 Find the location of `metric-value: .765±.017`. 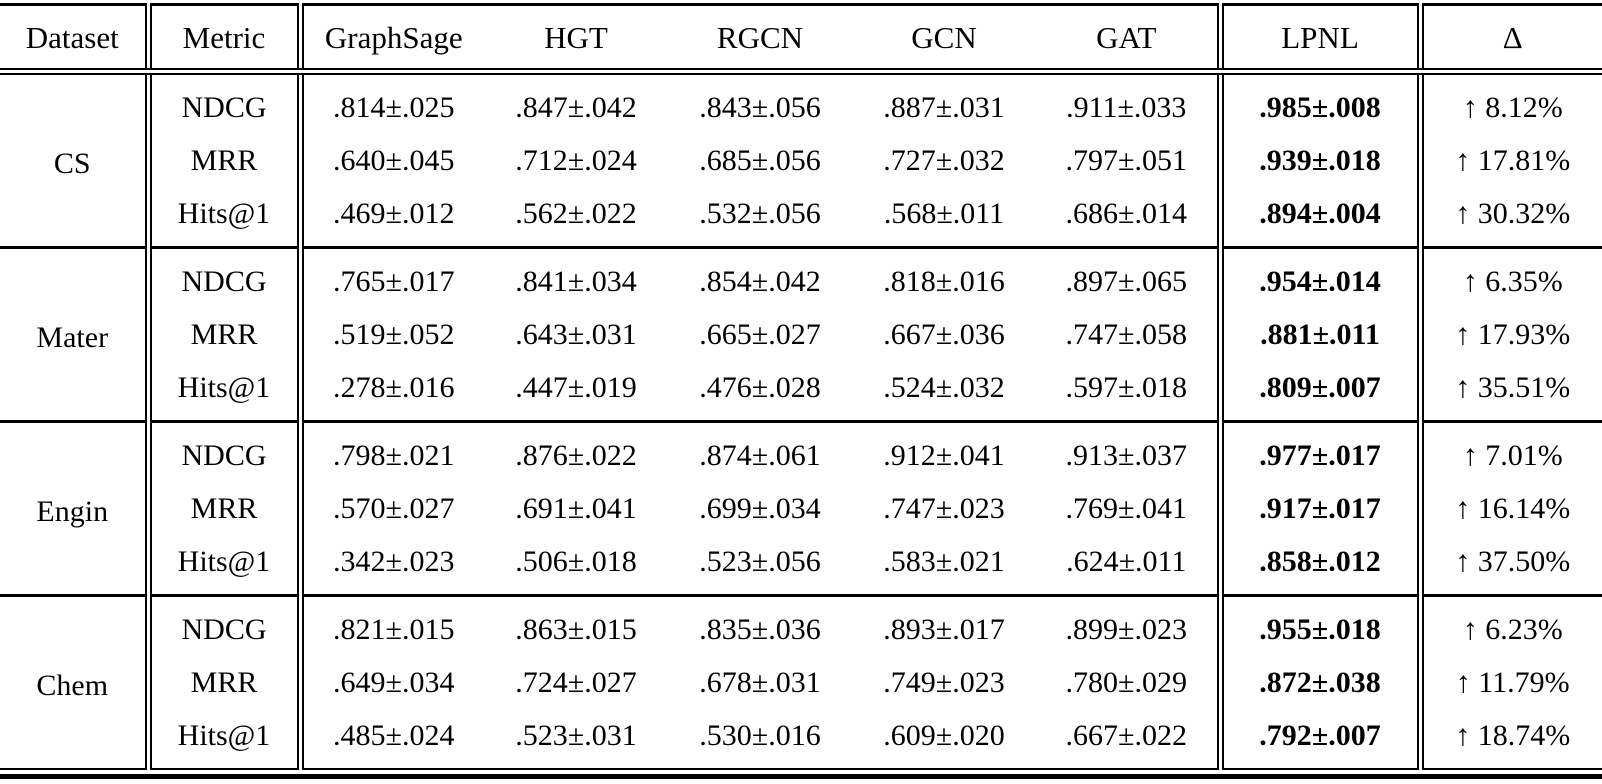

metric-value: .765±.017 is located at coordinates (390, 277).